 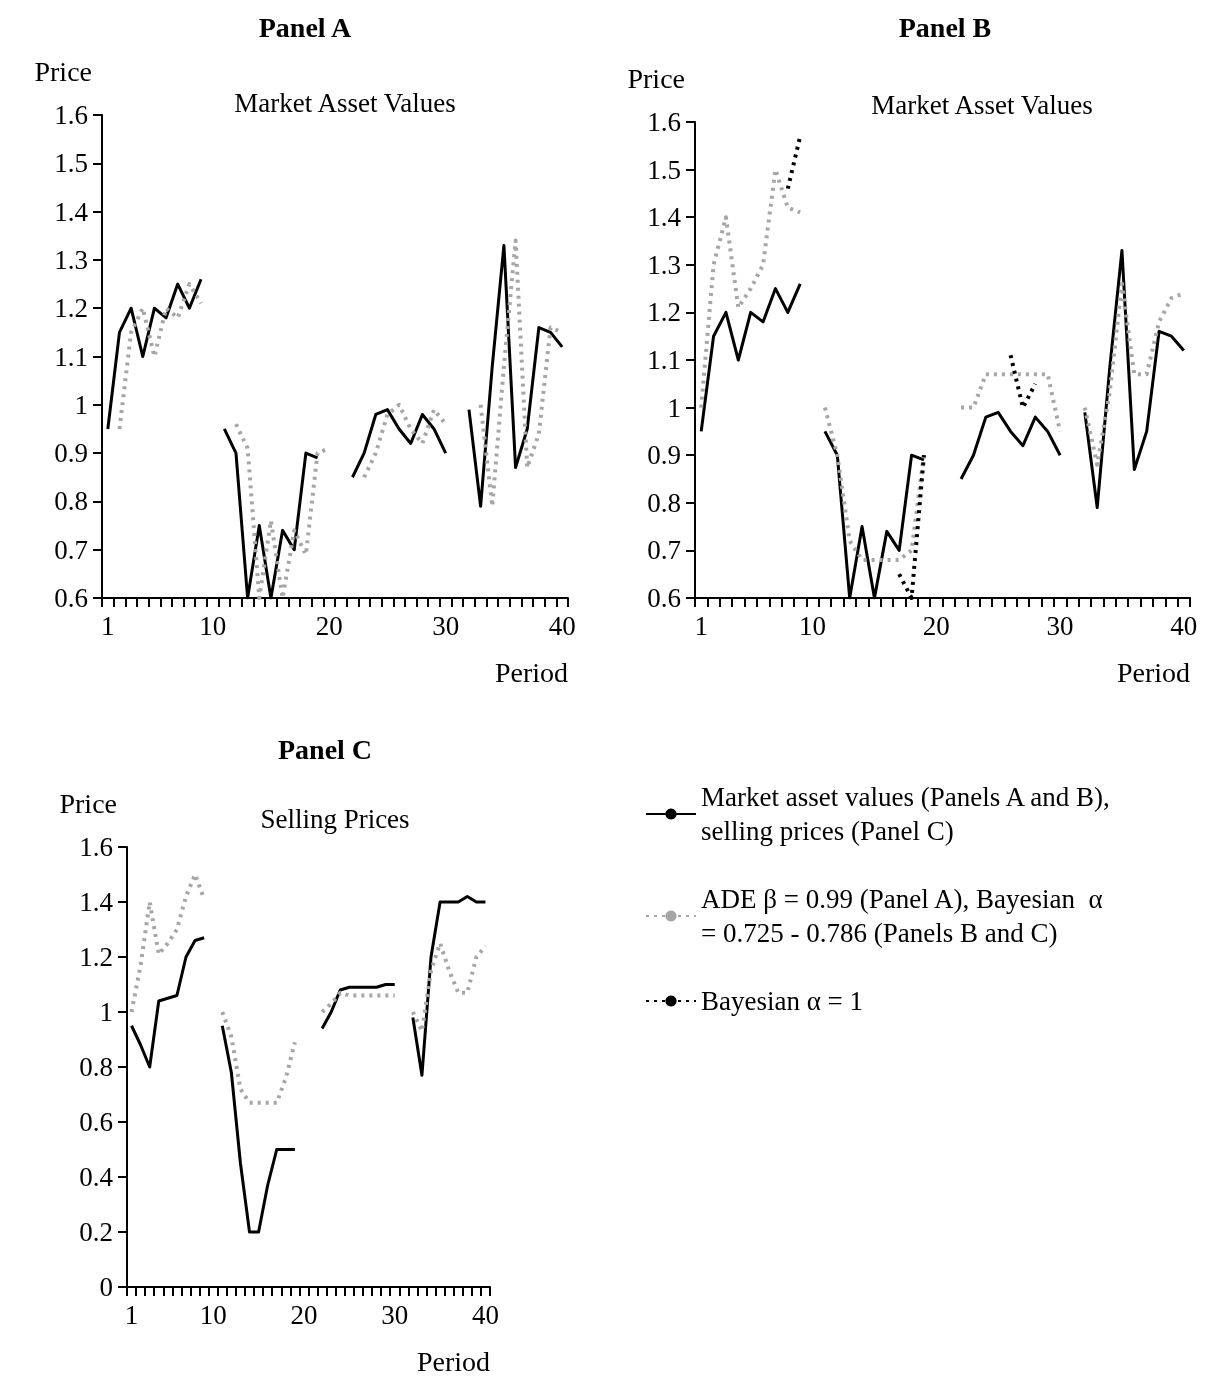 What do you see at coordinates (335, 818) in the screenshot?
I see `chart-subtitle: Selling Prices` at bounding box center [335, 818].